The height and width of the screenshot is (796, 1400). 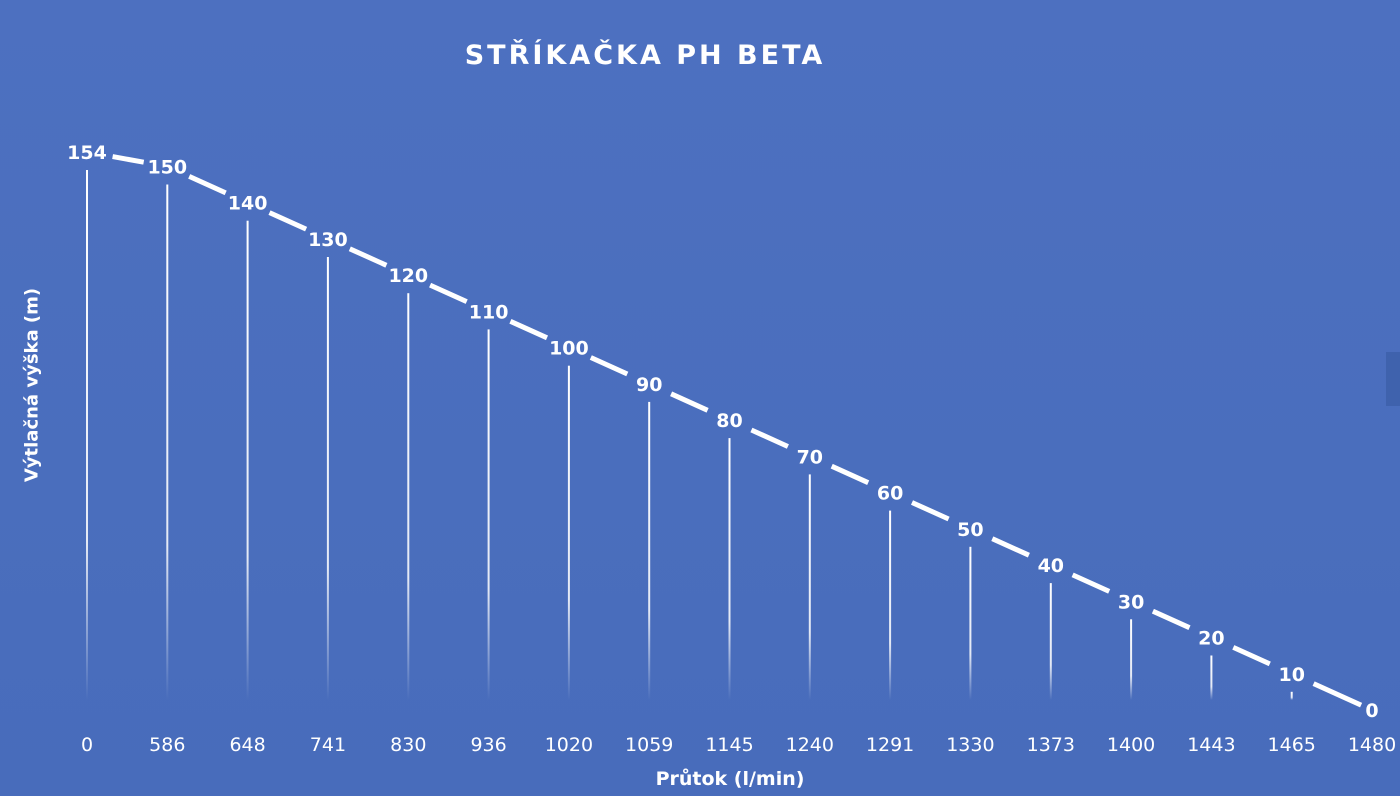 What do you see at coordinates (649, 745) in the screenshot?
I see `x-tick-label: 1059` at bounding box center [649, 745].